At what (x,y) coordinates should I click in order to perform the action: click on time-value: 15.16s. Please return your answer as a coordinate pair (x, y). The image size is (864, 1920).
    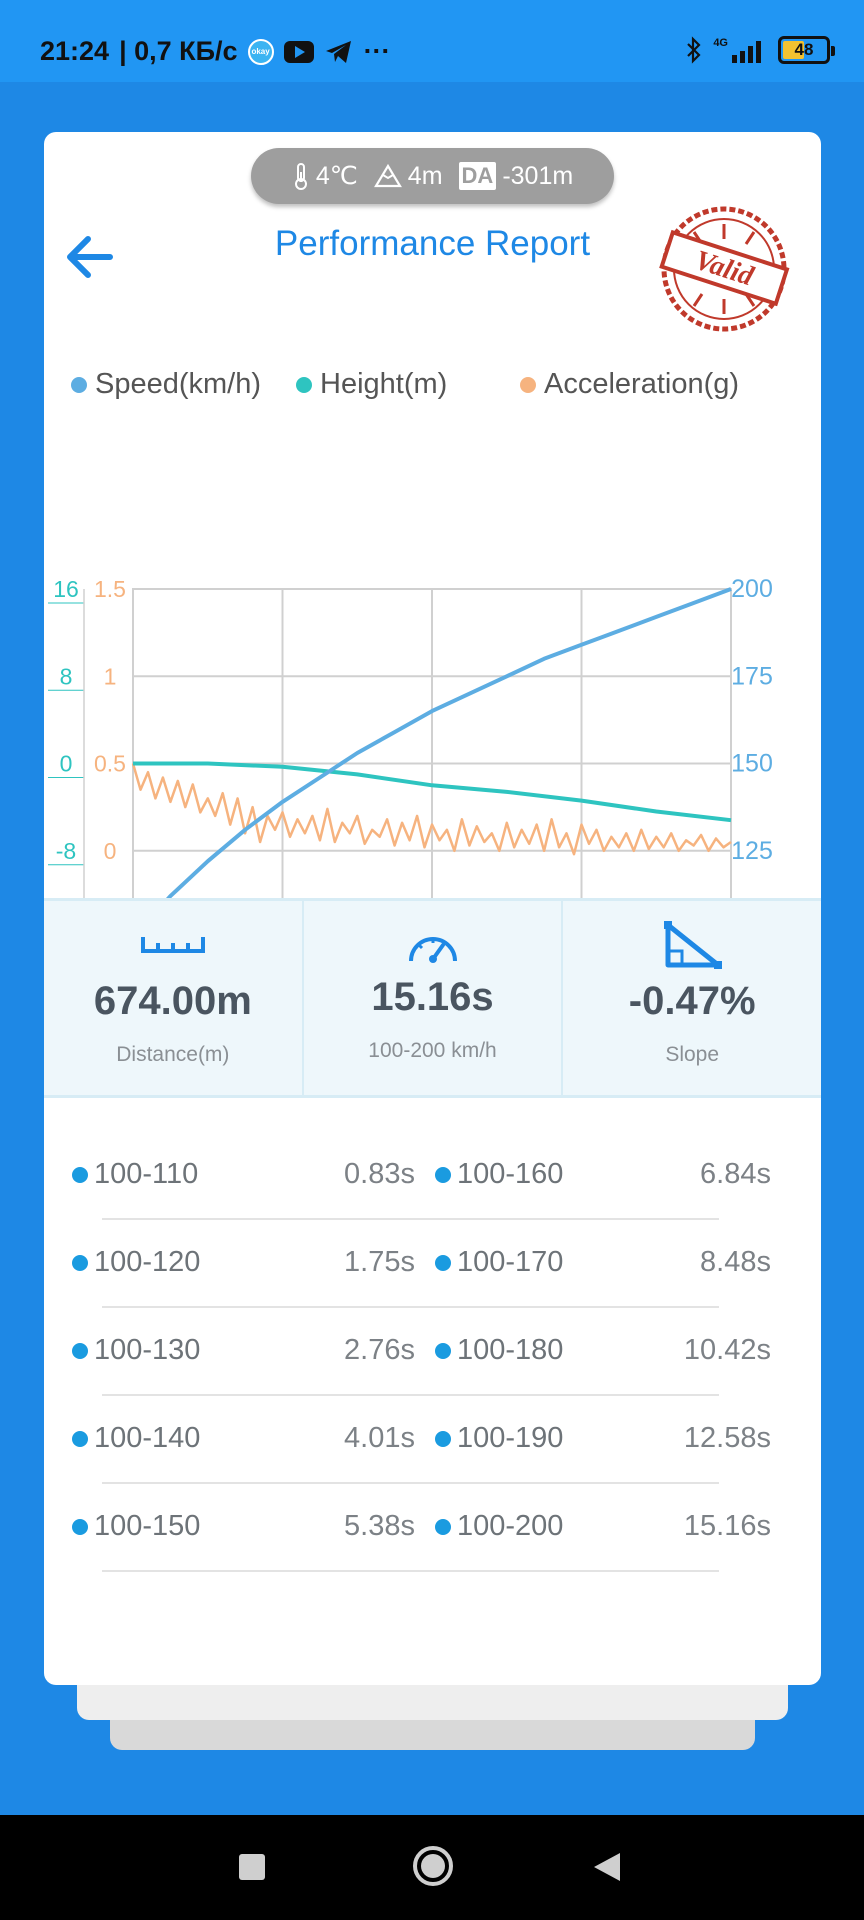
    Looking at the image, I should click on (432, 997).